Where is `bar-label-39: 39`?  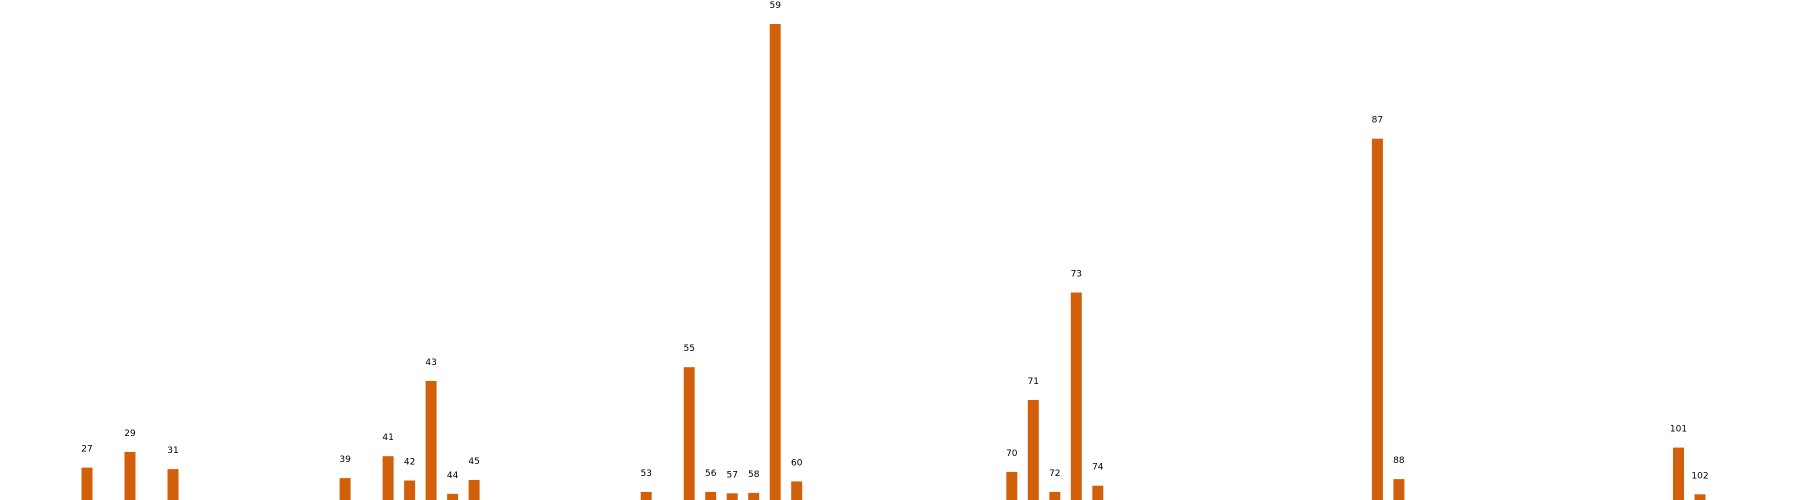
bar-label-39: 39 is located at coordinates (345, 460).